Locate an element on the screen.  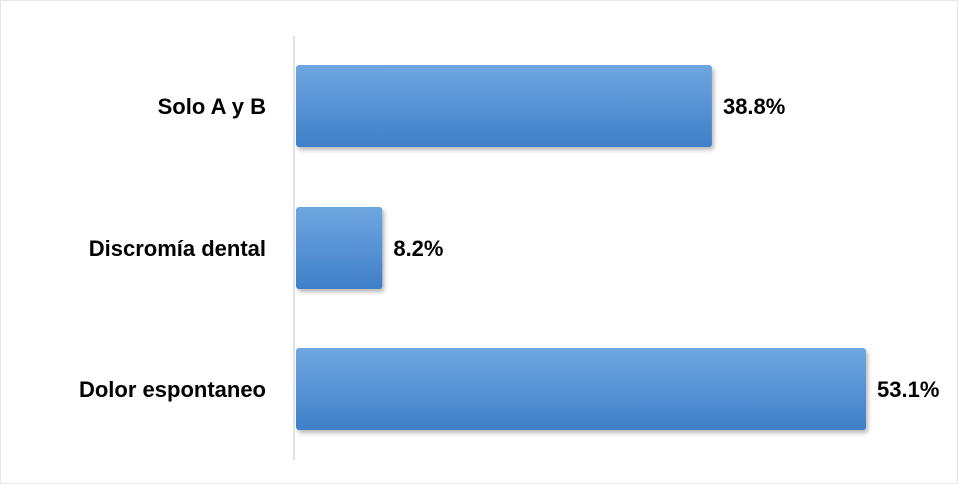
value-label: 53.1% is located at coordinates (908, 389).